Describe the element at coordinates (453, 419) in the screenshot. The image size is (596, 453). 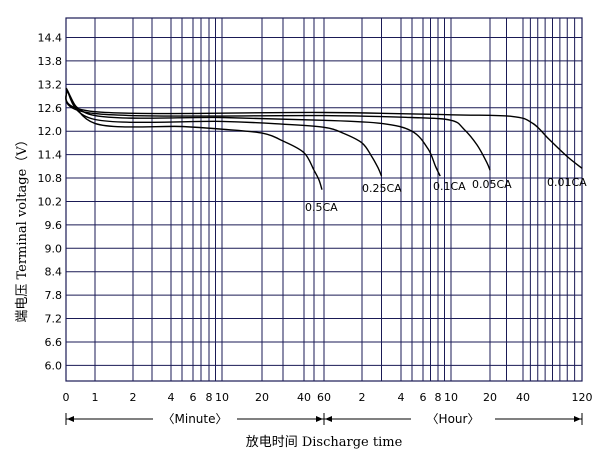
I see `time-section-label: 〈Hour〉` at that location.